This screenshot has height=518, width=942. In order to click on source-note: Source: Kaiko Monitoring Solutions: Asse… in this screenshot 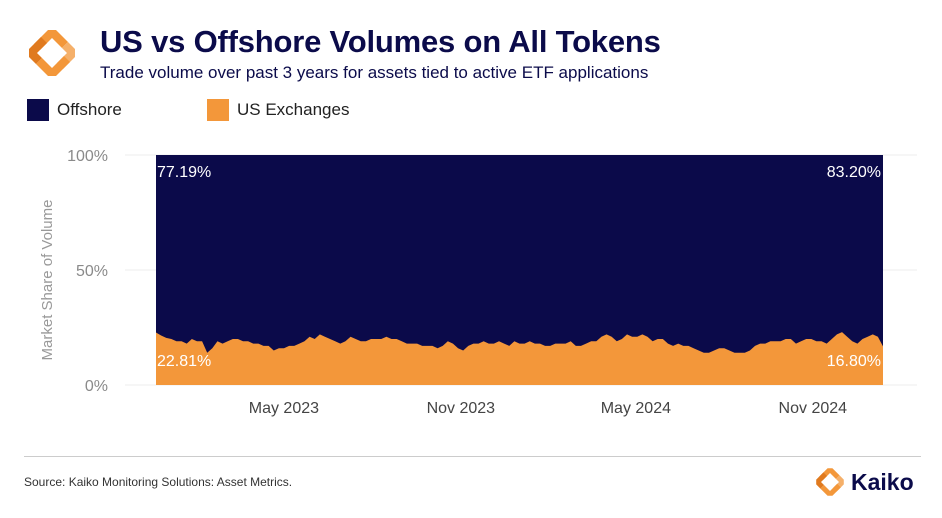, I will do `click(158, 482)`.